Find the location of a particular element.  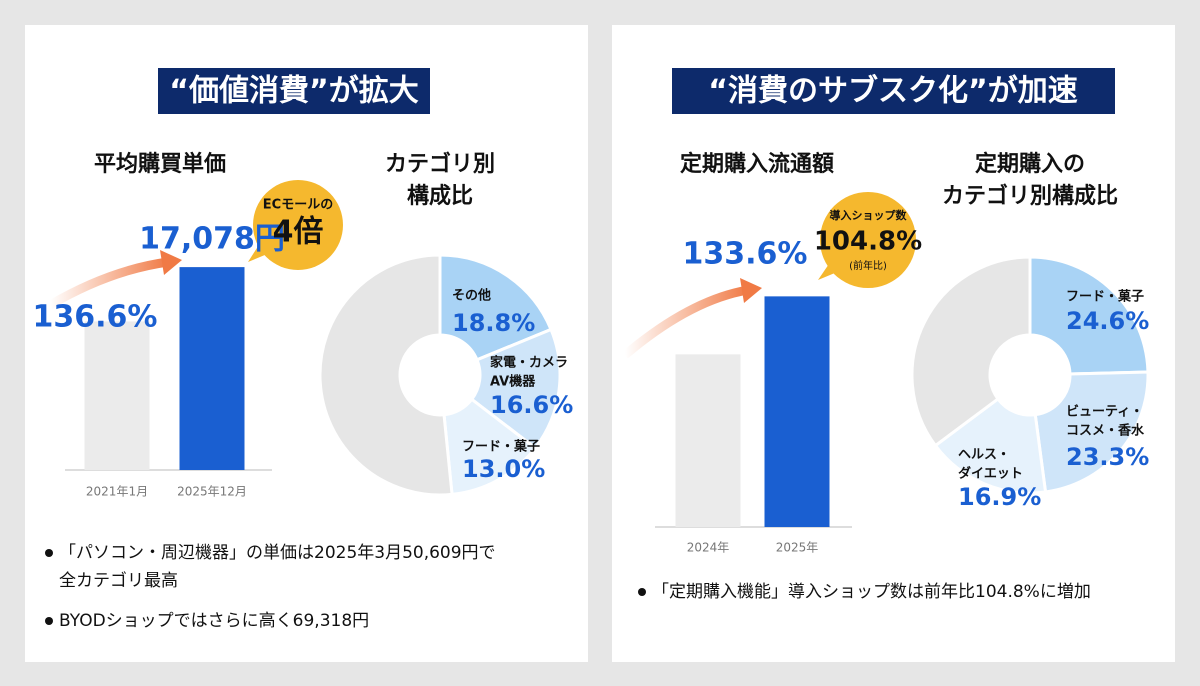

segment-label: 家電・カメラ is located at coordinates (529, 363).